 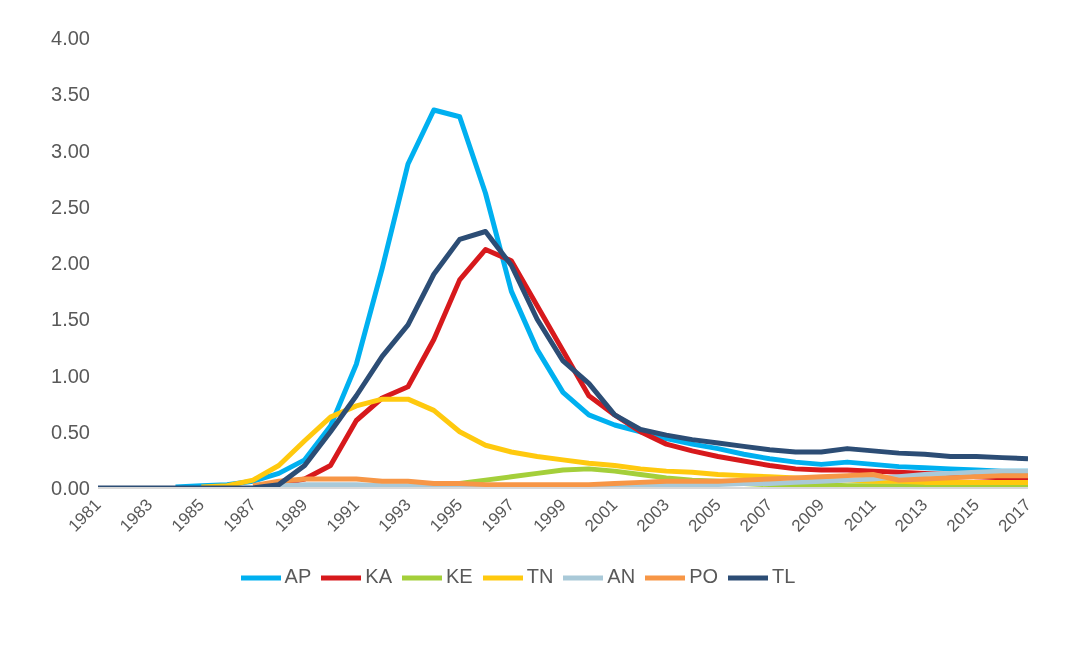 What do you see at coordinates (378, 576) in the screenshot?
I see `legend-label: KA` at bounding box center [378, 576].